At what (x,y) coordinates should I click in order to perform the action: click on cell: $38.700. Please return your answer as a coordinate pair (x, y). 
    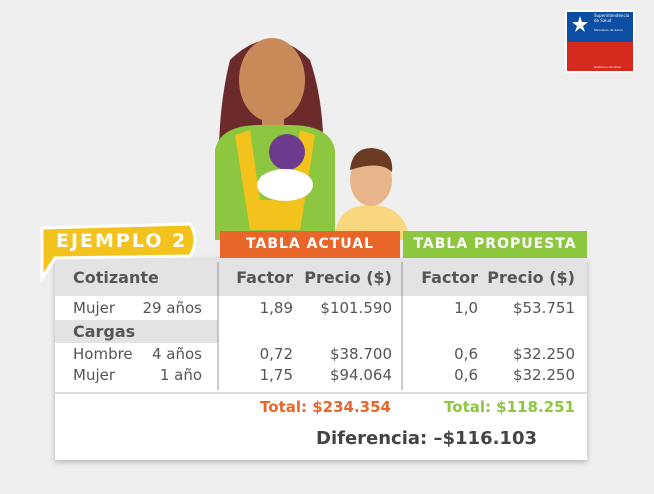
    Looking at the image, I should click on (360, 354).